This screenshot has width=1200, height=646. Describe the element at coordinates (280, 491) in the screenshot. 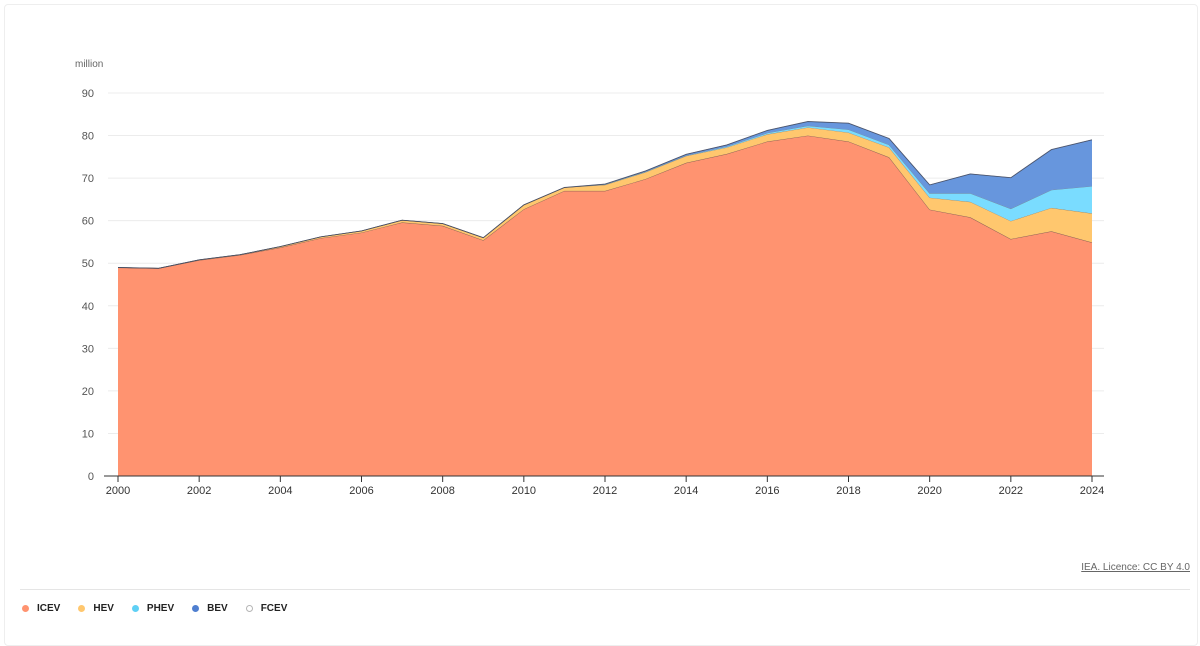

I see `x-tick-label: 2004` at that location.